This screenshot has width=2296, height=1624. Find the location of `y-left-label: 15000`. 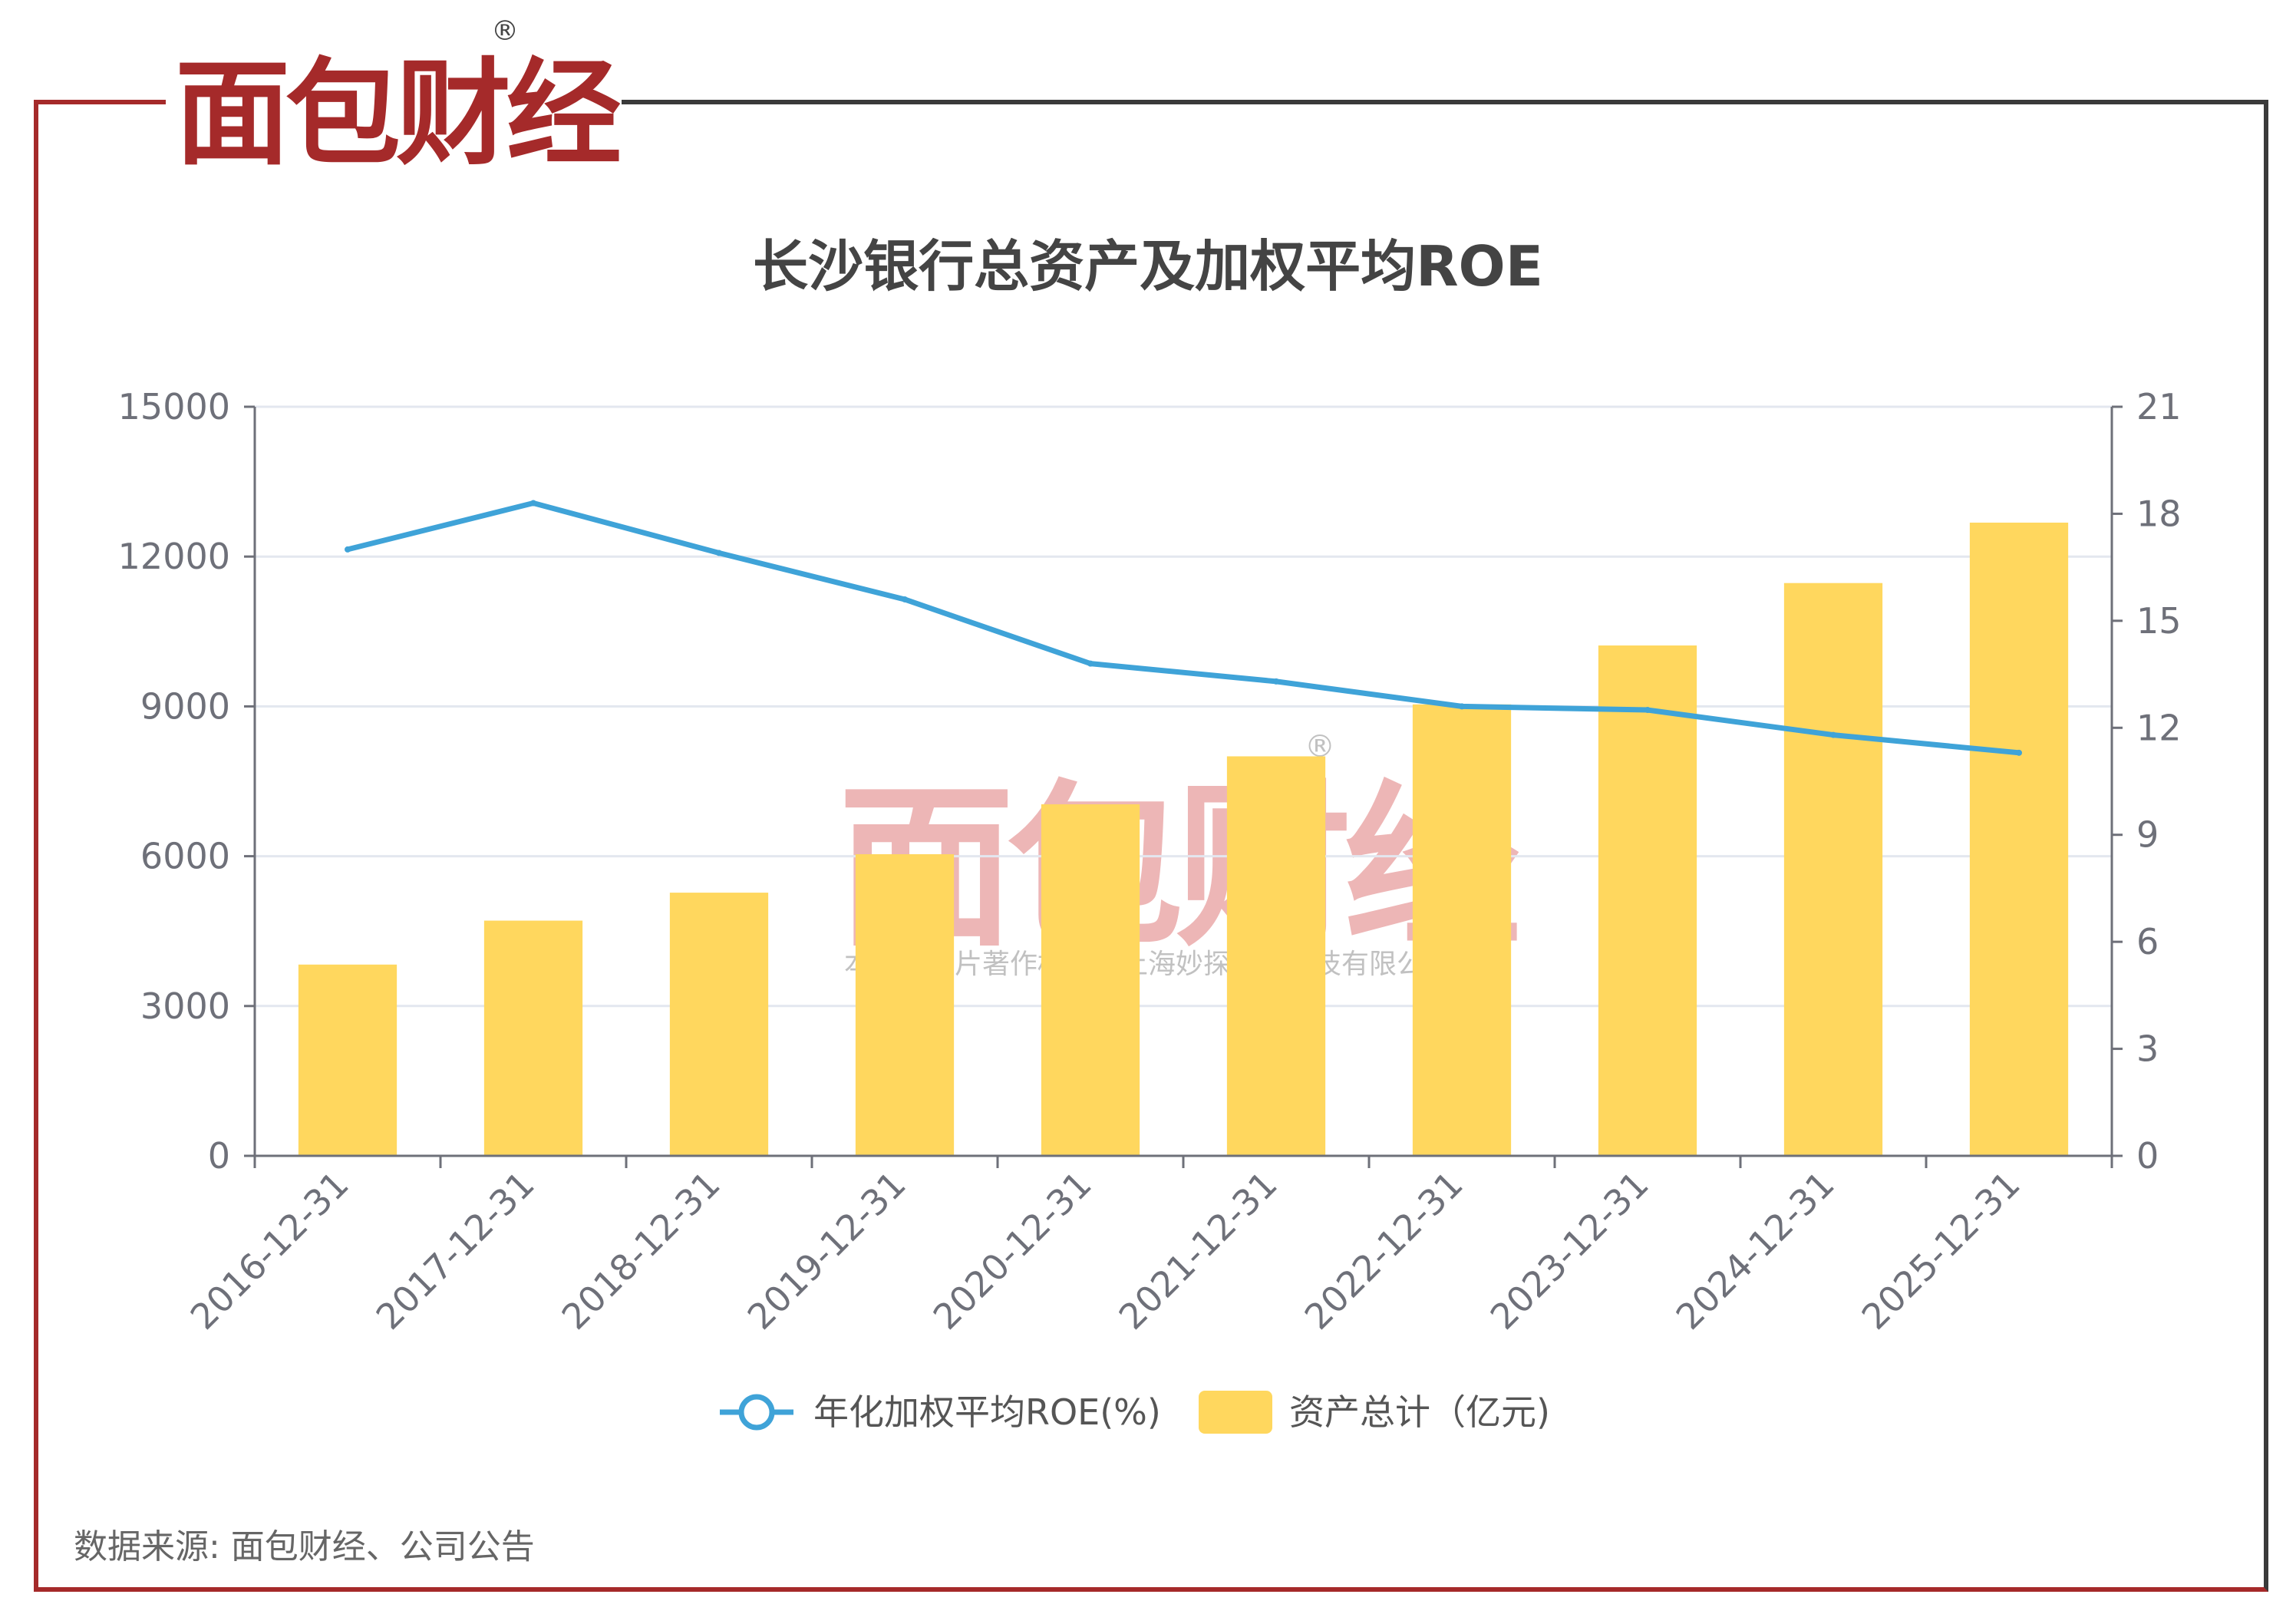

y-left-label: 15000 is located at coordinates (174, 406).